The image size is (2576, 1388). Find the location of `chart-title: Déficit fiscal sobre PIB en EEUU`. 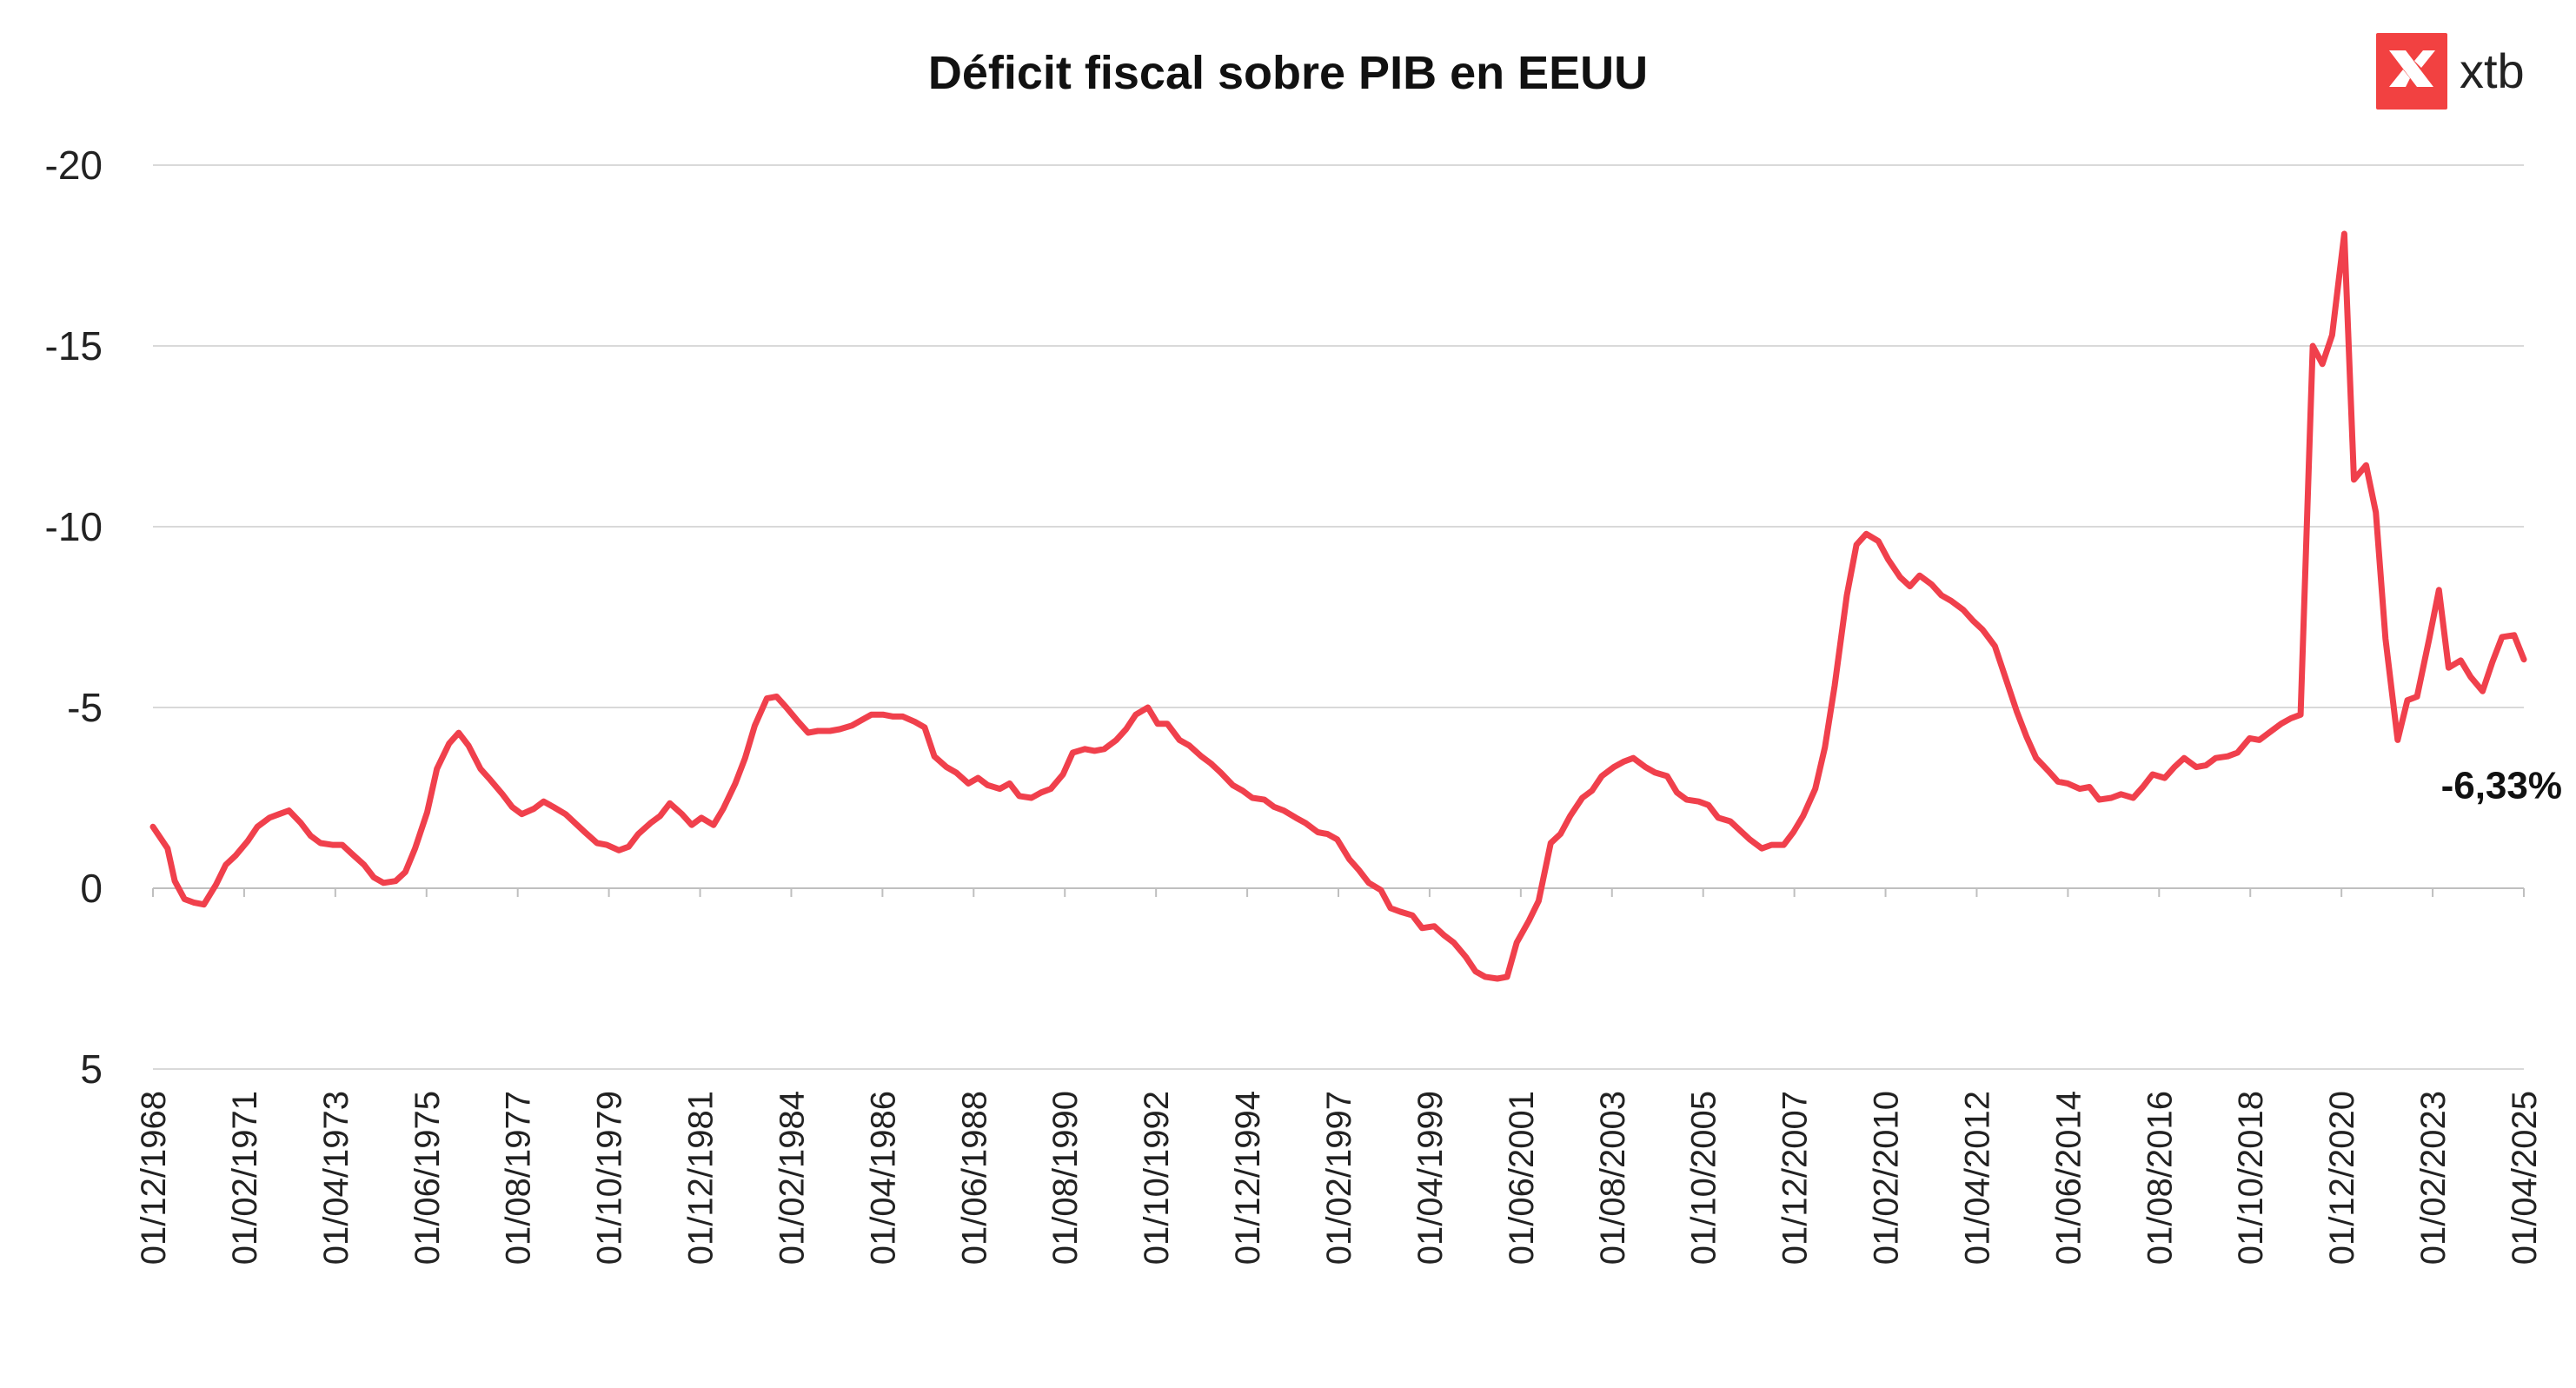

chart-title: Déficit fiscal sobre PIB en EEUU is located at coordinates (1288, 73).